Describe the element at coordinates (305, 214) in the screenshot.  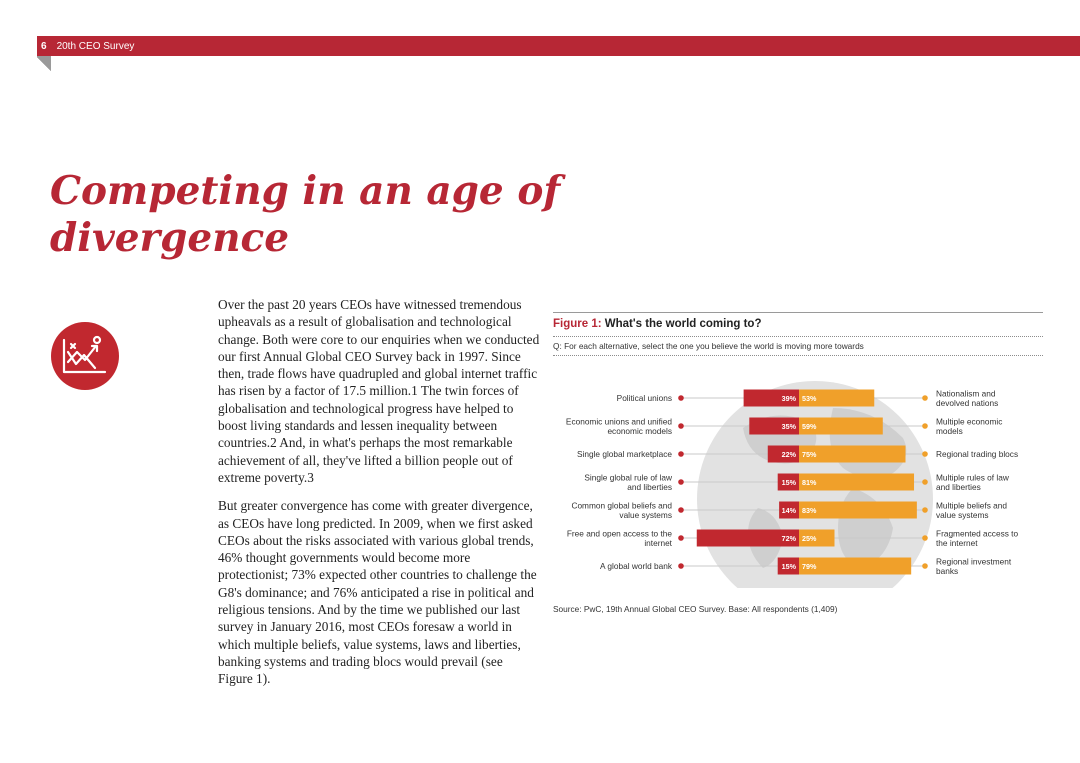
I see `page-title: Competing in an age of divergence` at that location.